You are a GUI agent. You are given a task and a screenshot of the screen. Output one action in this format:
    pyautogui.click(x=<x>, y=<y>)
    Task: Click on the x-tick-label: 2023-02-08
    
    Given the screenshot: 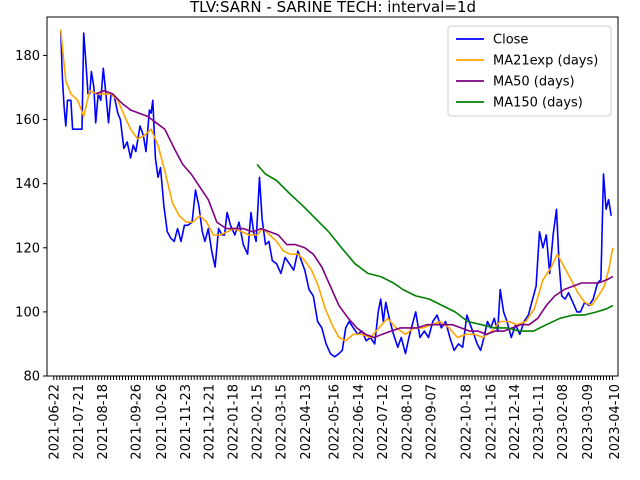 What is the action you would take?
    pyautogui.click(x=563, y=422)
    